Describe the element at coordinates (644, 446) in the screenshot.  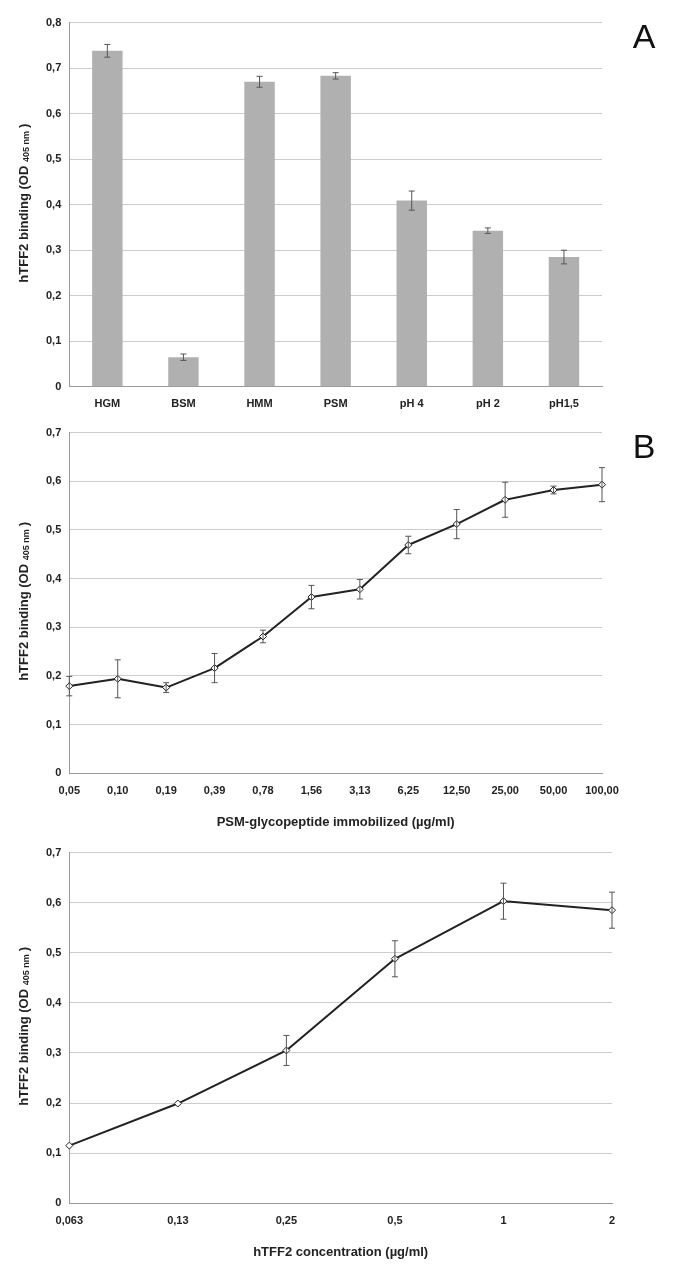
I see `text: B` at that location.